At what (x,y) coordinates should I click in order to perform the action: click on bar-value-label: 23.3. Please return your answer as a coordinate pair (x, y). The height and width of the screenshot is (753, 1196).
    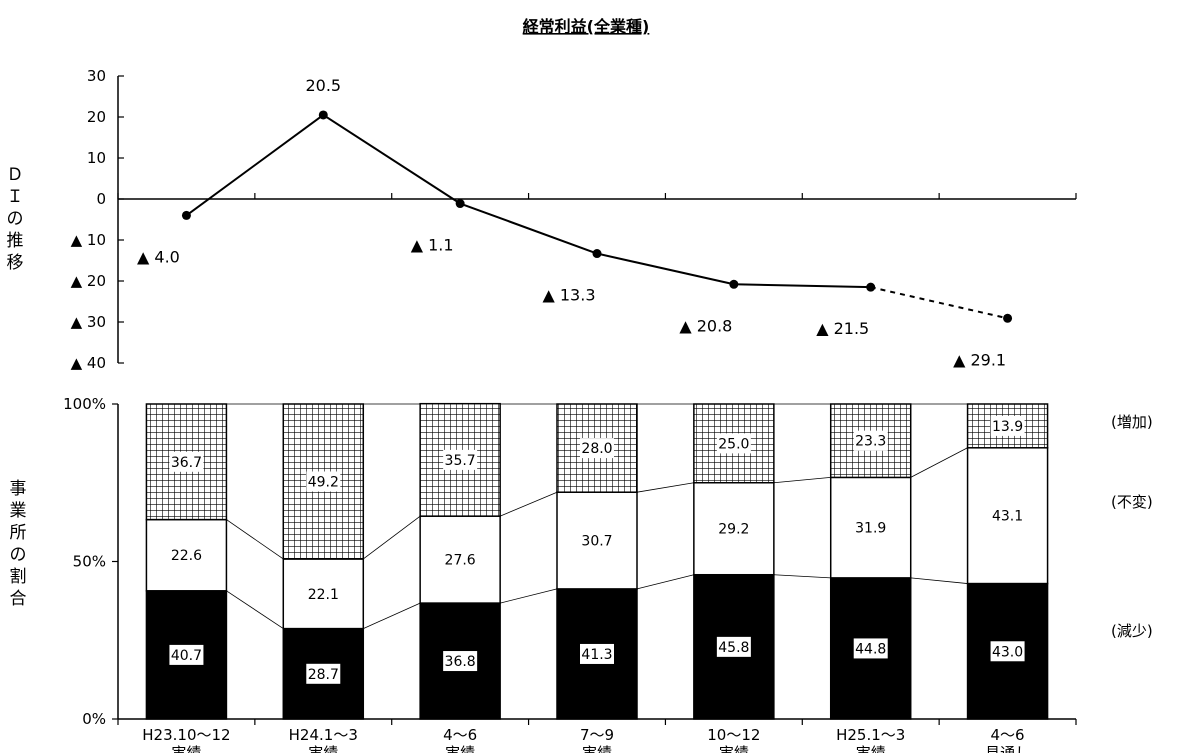
    Looking at the image, I should click on (870, 442).